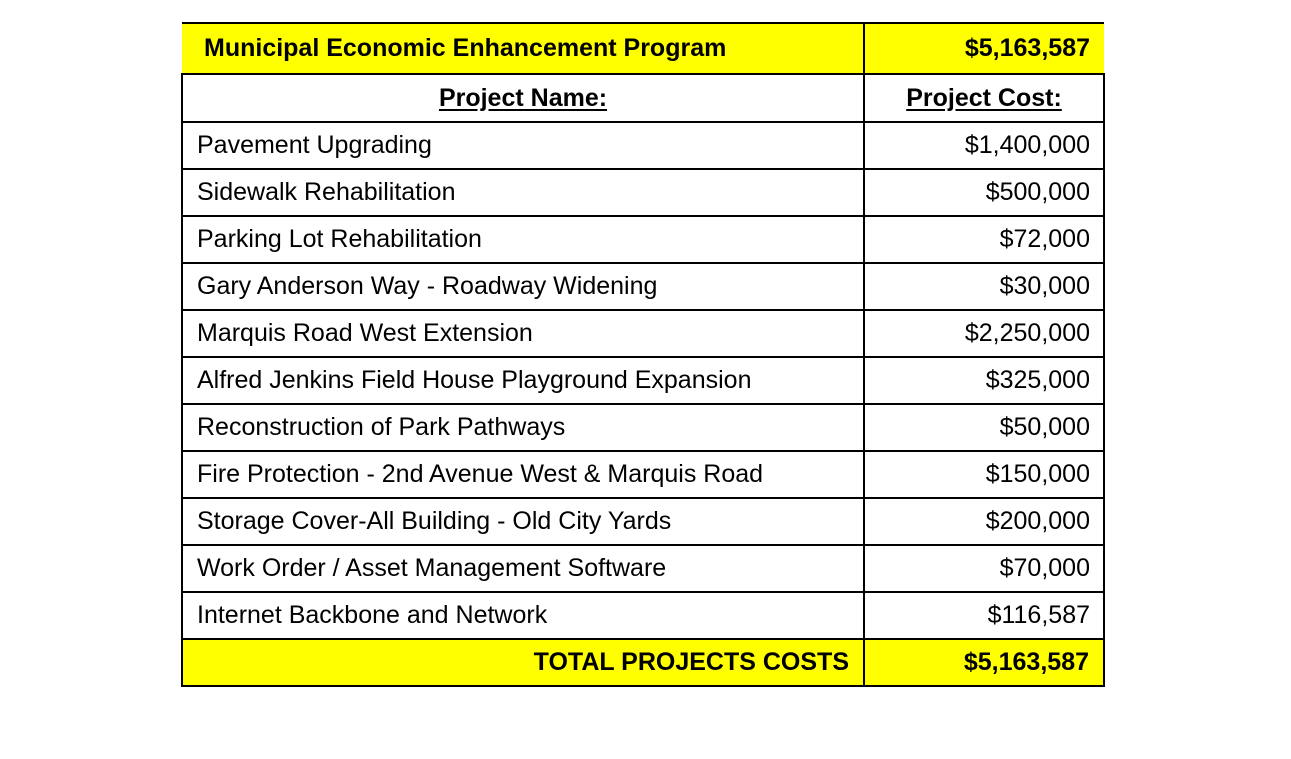  What do you see at coordinates (984, 239) in the screenshot?
I see `project-cost-cell: $72,000` at bounding box center [984, 239].